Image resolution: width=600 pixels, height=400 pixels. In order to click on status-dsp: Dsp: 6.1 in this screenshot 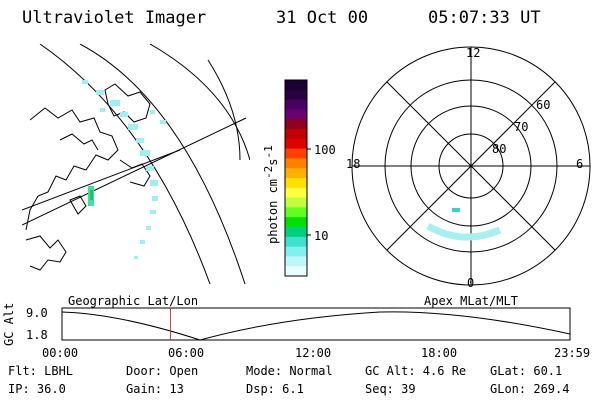, I will do `click(275, 389)`.